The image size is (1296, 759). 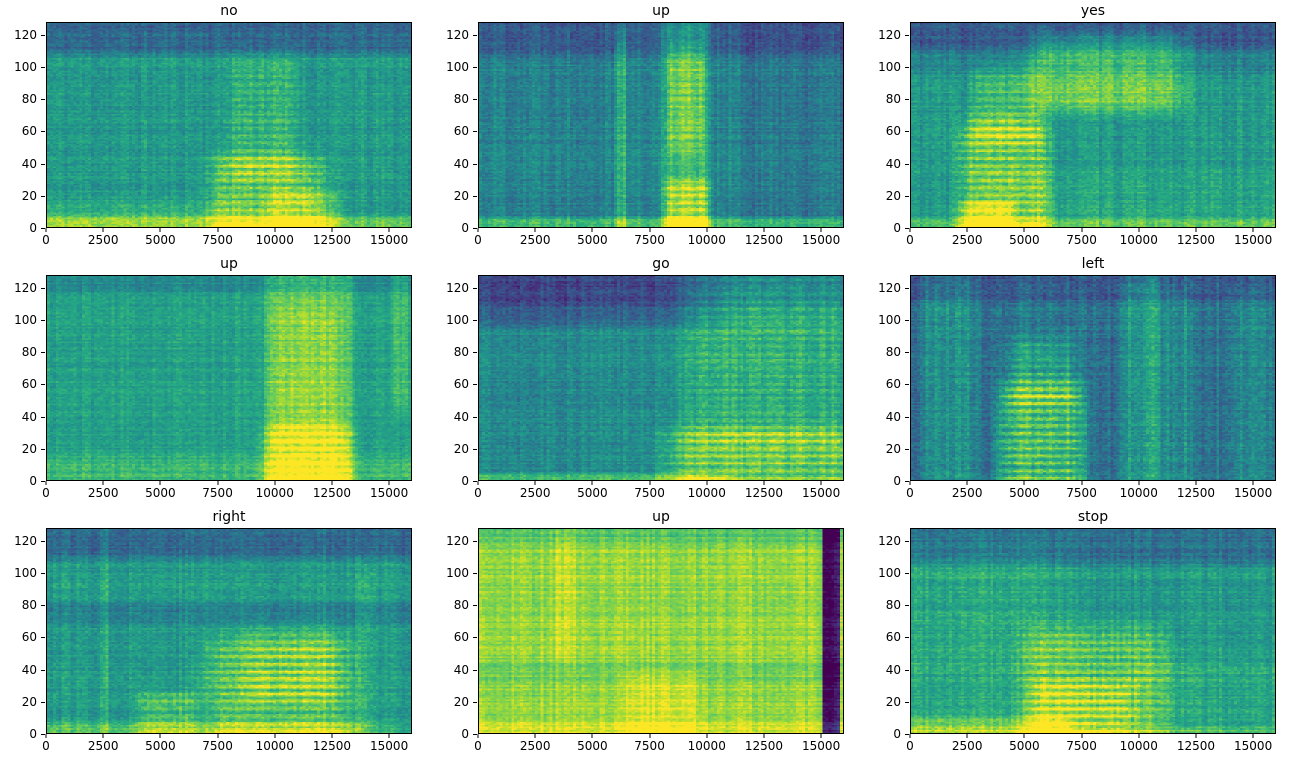 What do you see at coordinates (897, 481) in the screenshot?
I see `y-tick-label: 0` at bounding box center [897, 481].